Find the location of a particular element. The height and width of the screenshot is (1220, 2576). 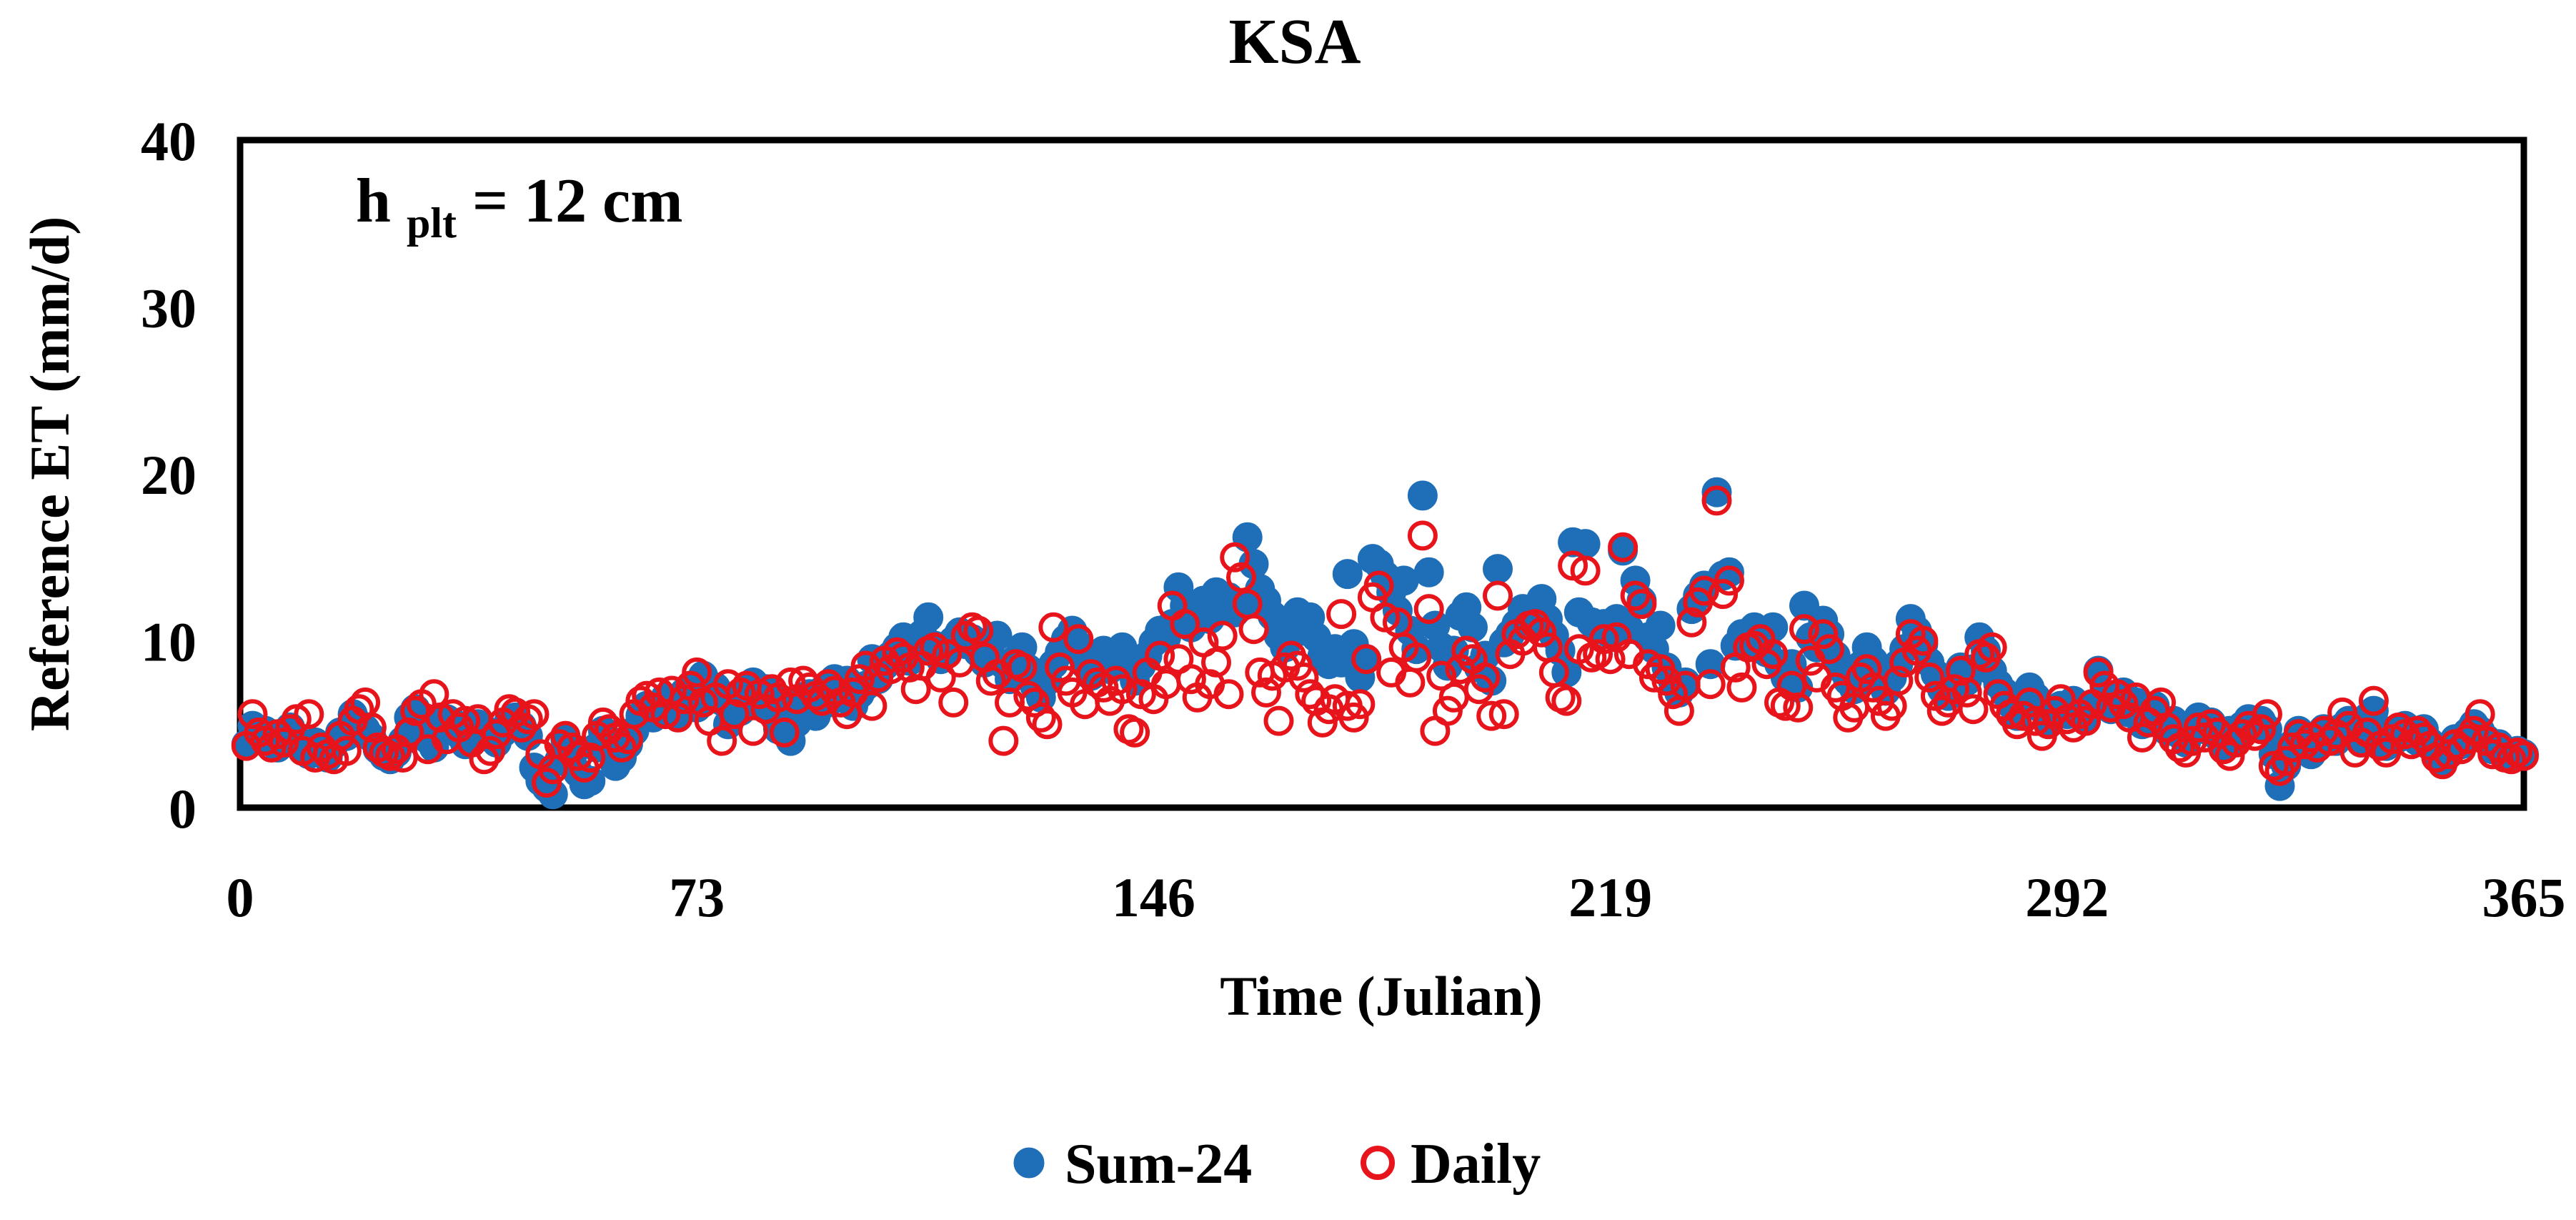

x-tick-label: 73 is located at coordinates (697, 897).